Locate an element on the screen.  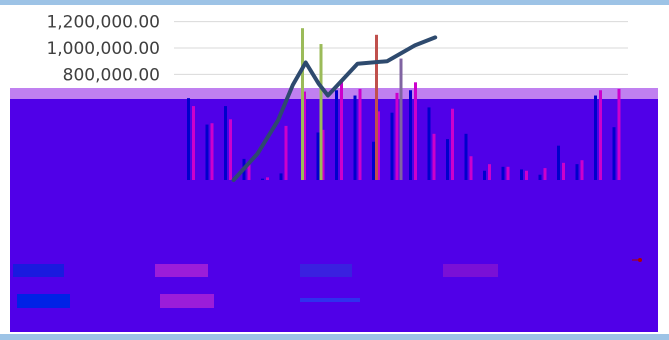
y-tick-label: 1,000,000.00 is located at coordinates (103, 49).